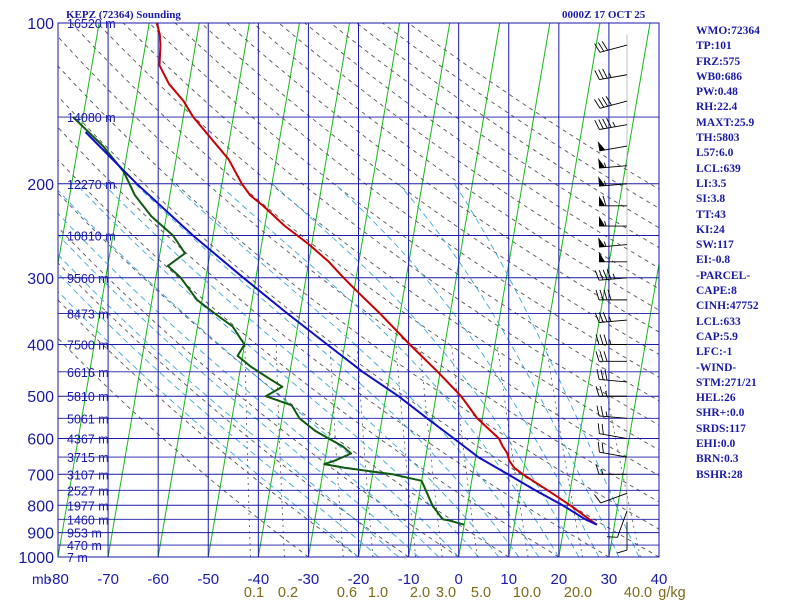 Image resolution: width=800 pixels, height=600 pixels. Describe the element at coordinates (638, 592) in the screenshot. I see `mixing-ratio-label: 40.0` at that location.